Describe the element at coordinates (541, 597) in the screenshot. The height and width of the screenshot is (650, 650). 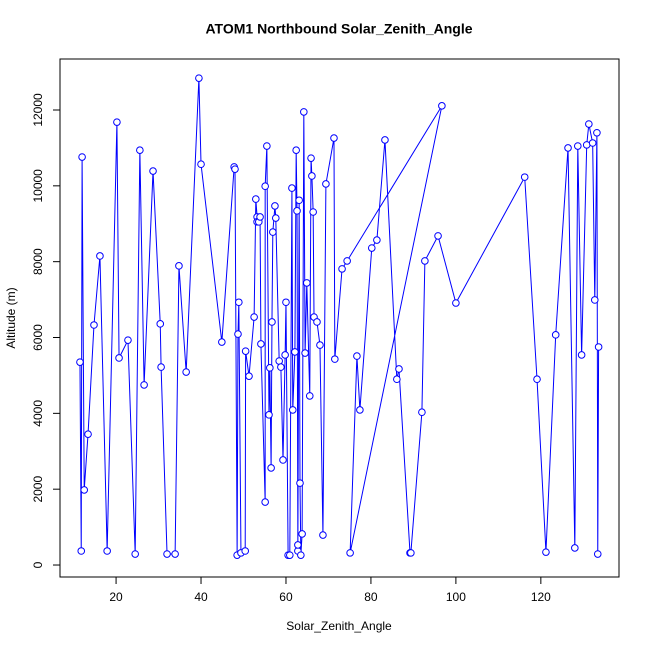
I see `x-tick-label: 120` at that location.